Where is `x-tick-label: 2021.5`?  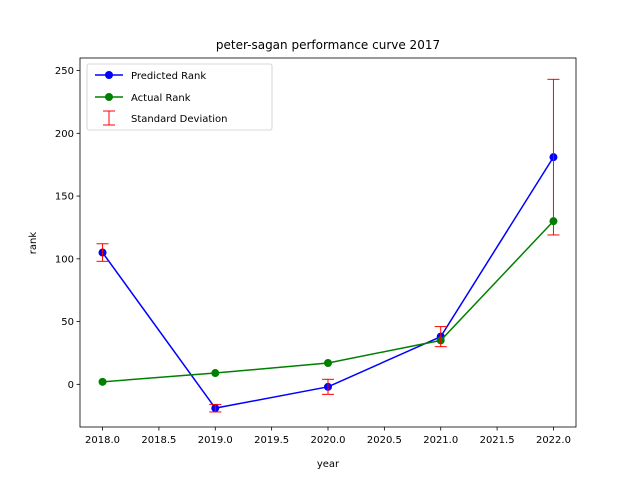
x-tick-label: 2021.5 is located at coordinates (497, 440).